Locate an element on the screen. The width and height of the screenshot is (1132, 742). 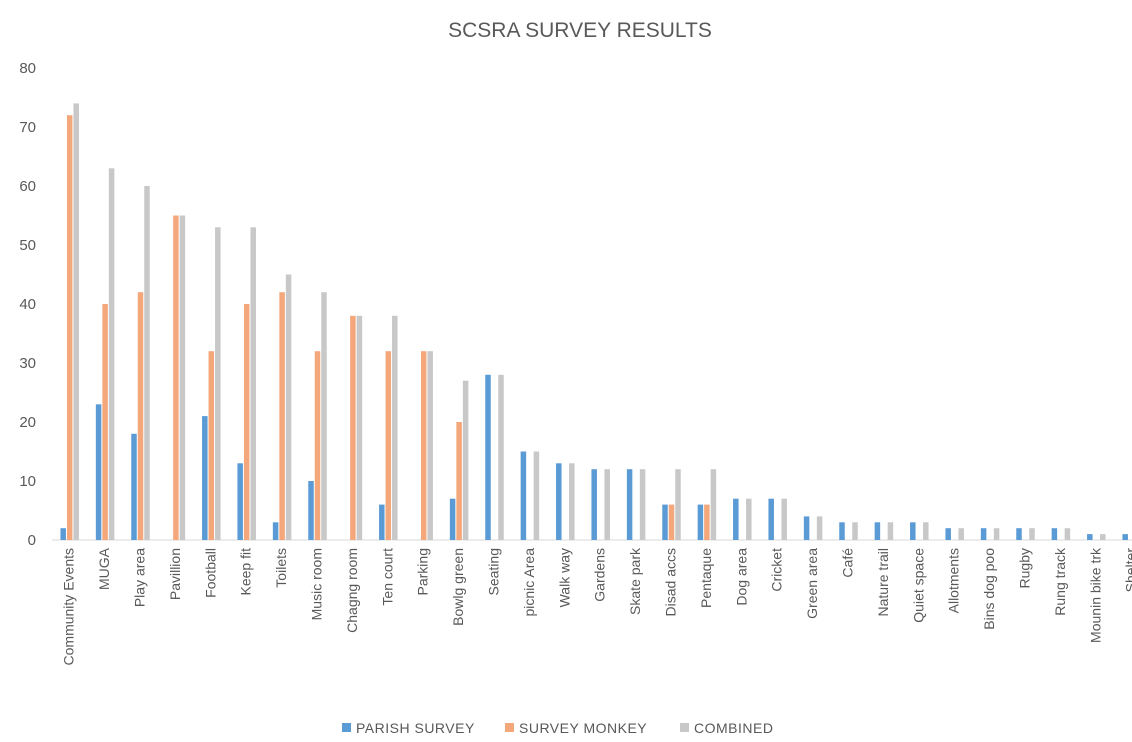
legend: PARISH SURVEY SURVEY MONKEY COMBINED is located at coordinates (557, 728).